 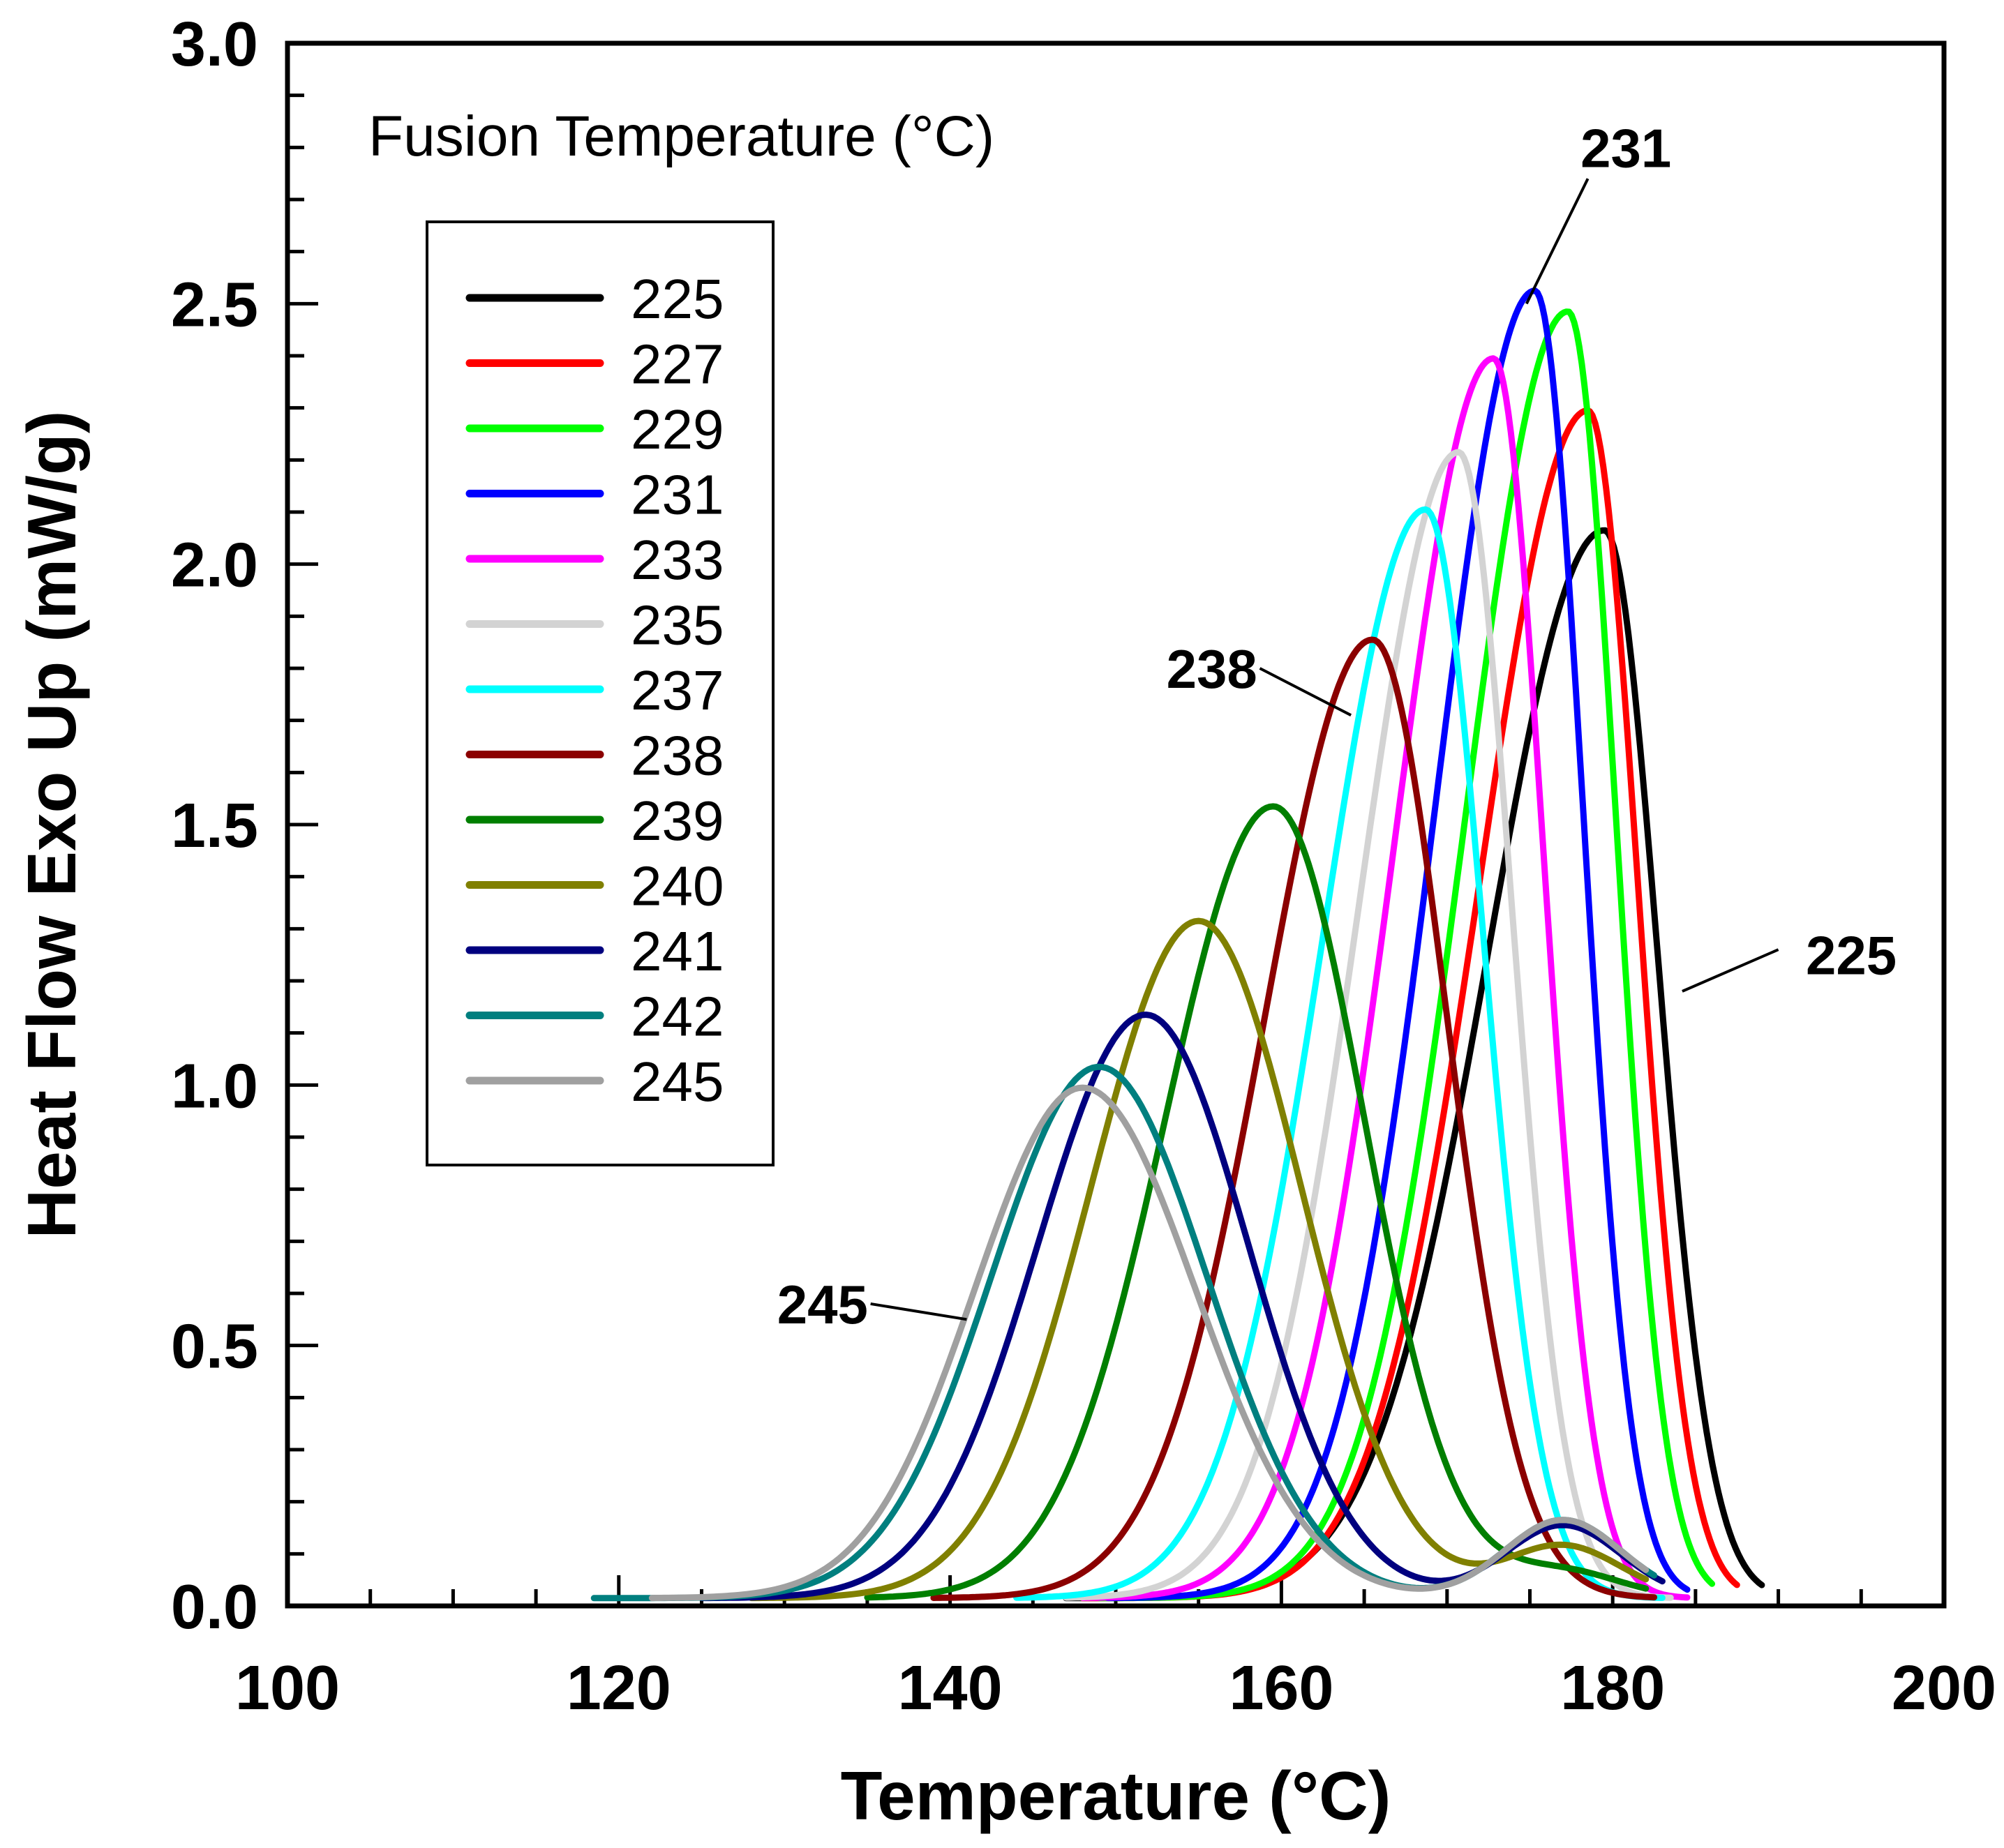 What do you see at coordinates (1851, 956) in the screenshot?
I see `annotation-label-225: 225` at bounding box center [1851, 956].